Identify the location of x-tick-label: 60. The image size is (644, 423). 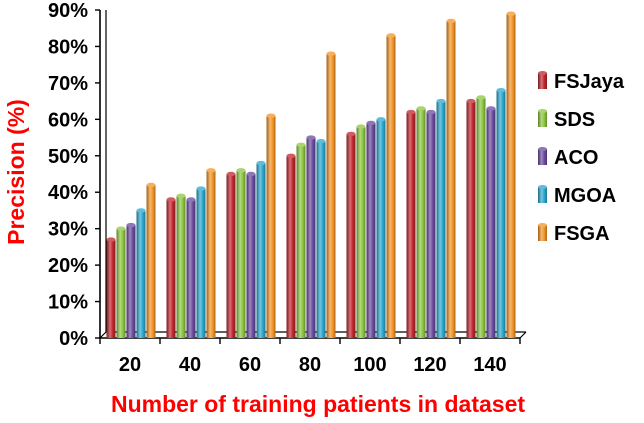
(250, 365).